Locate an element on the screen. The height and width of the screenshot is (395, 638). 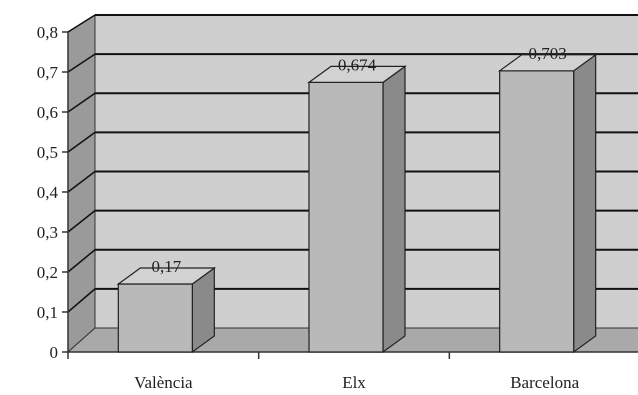
data-label: 0,17 is located at coordinates (166, 266).